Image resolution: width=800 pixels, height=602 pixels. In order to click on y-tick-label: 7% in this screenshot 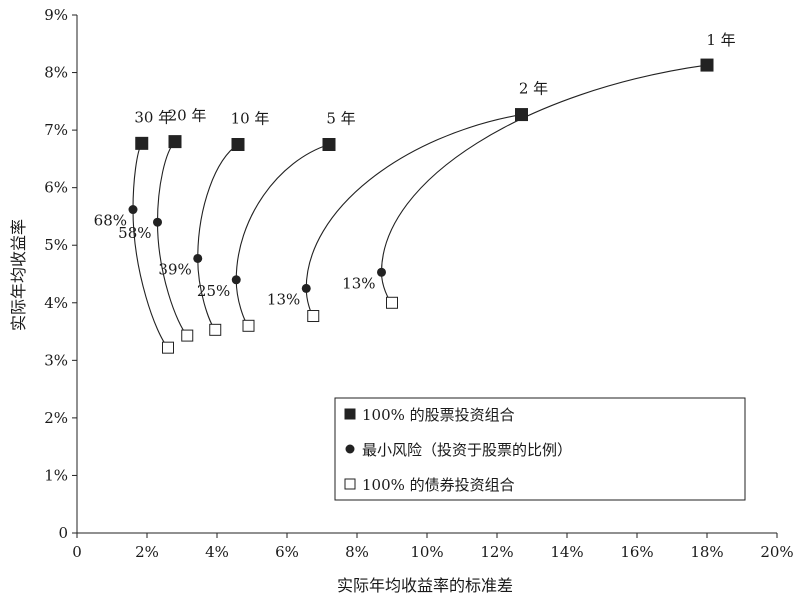, I will do `click(56, 130)`.